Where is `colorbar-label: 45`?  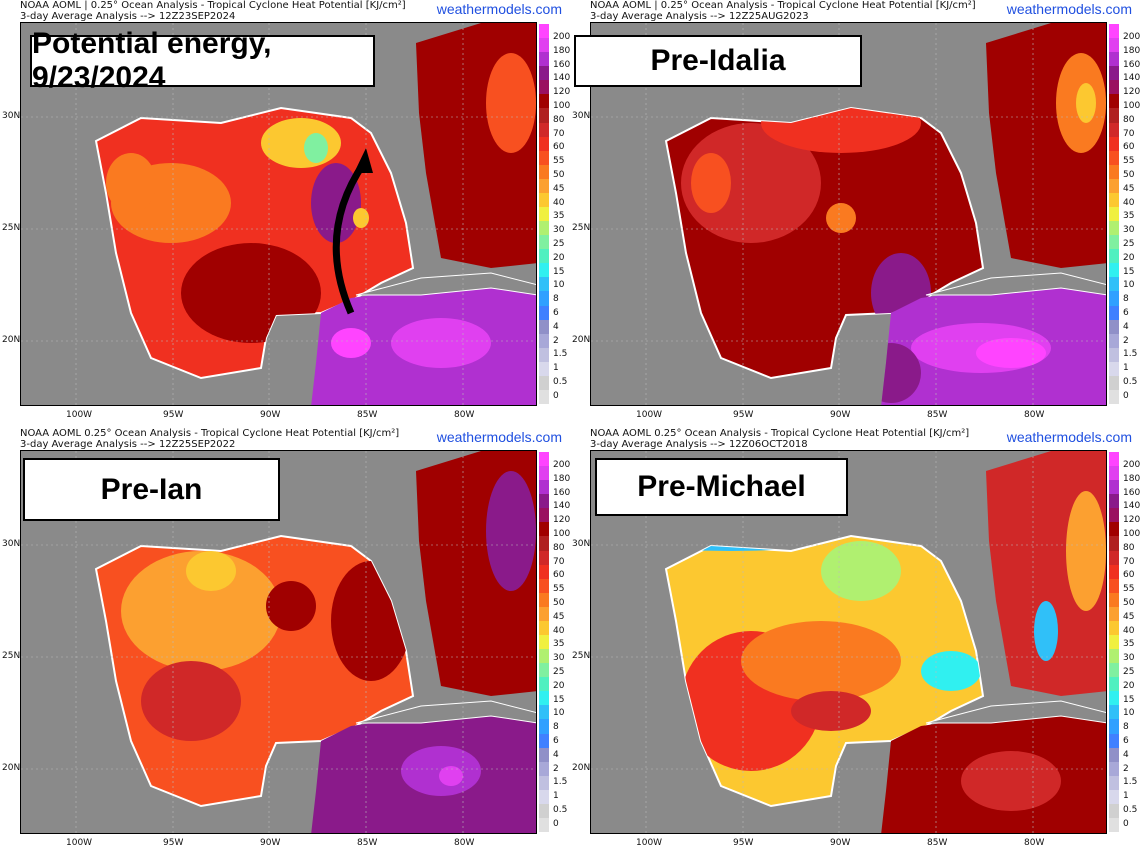 colorbar-label: 45 is located at coordinates (559, 616).